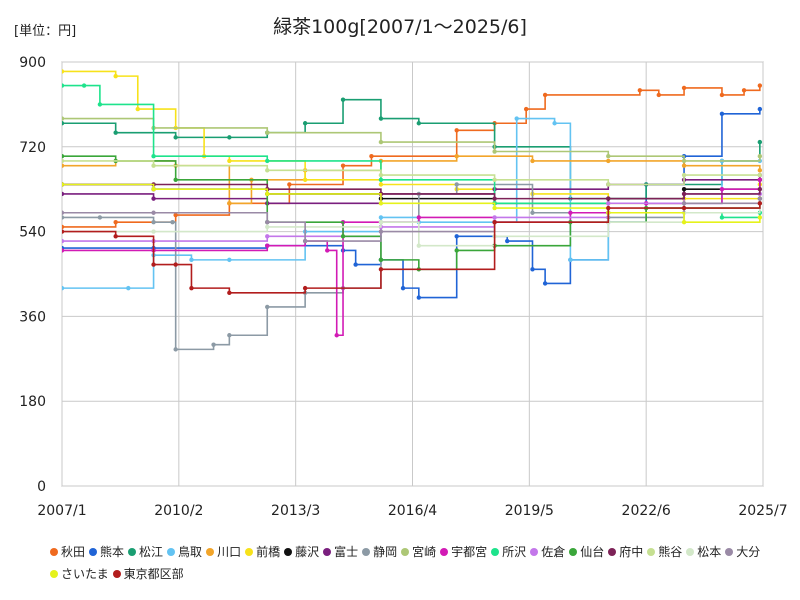 This screenshot has height=600, width=800. What do you see at coordinates (529, 511) in the screenshot?
I see `x-tick-label: 2019/5` at bounding box center [529, 511].